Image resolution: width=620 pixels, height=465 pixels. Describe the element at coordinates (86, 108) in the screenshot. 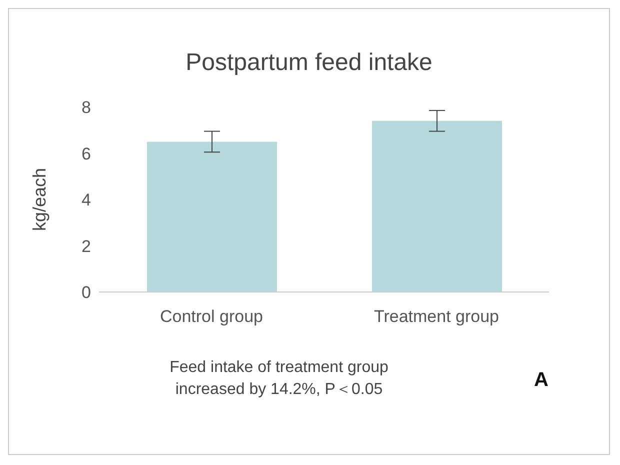

I see `y-tick-label: 8` at that location.